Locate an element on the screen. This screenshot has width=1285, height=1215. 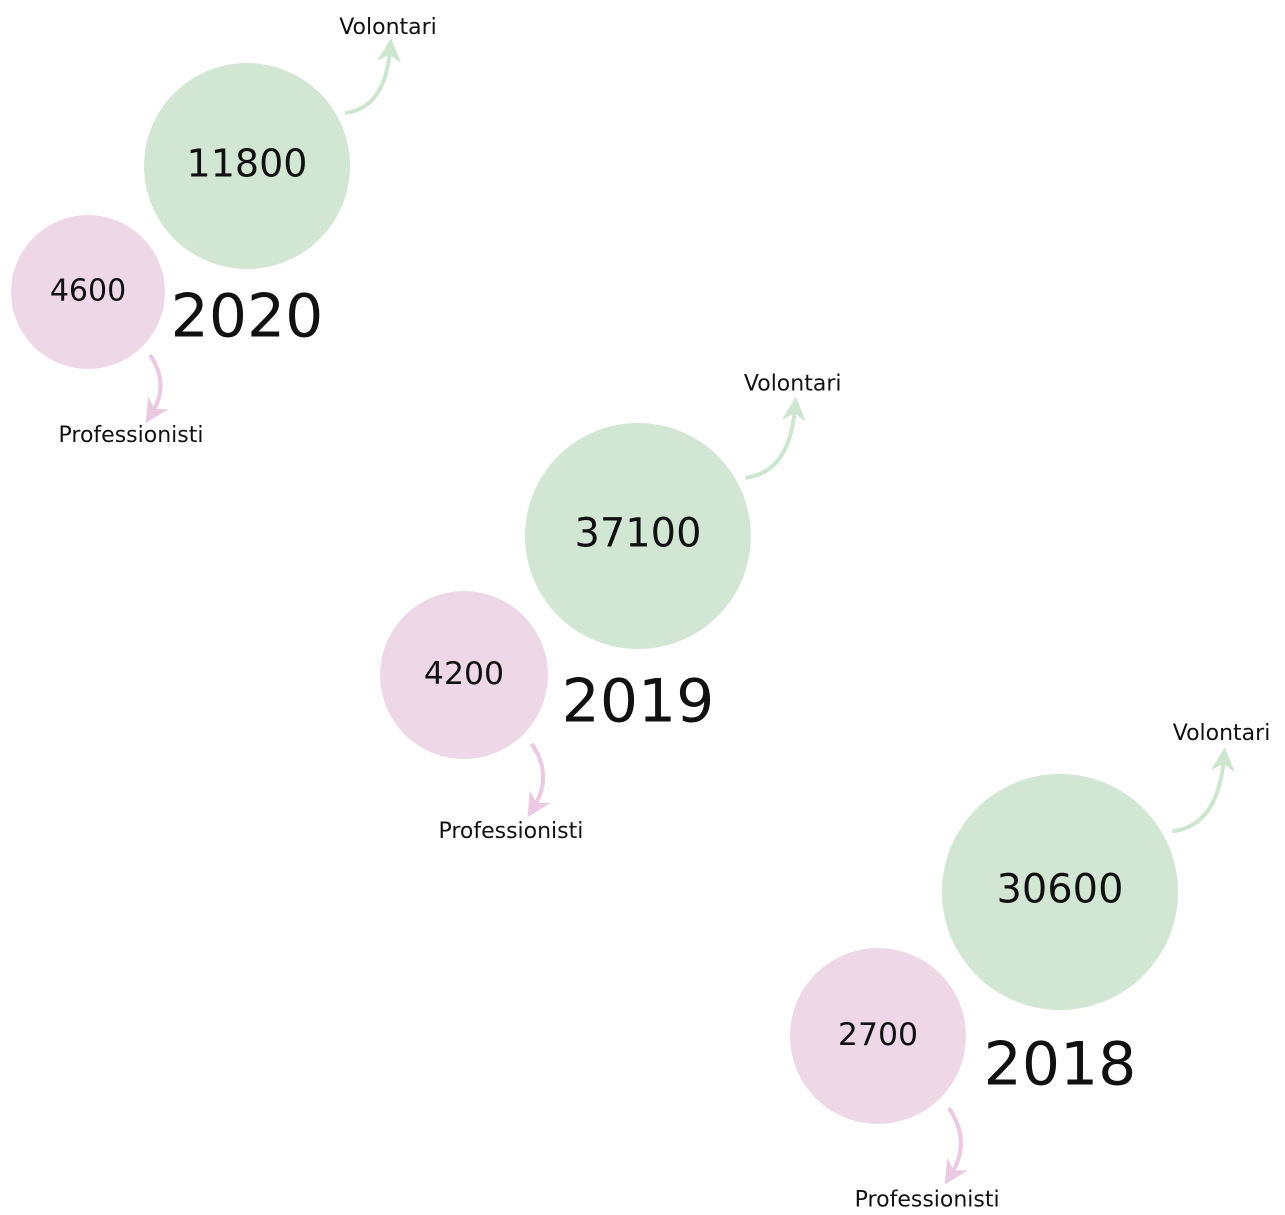
professionals-value: 2700 is located at coordinates (878, 1035).